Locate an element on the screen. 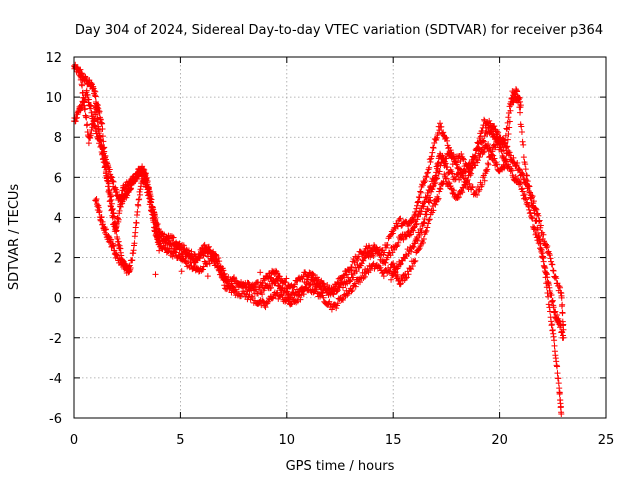 The height and width of the screenshot is (480, 640). y-tick-label: -4 is located at coordinates (55, 379).